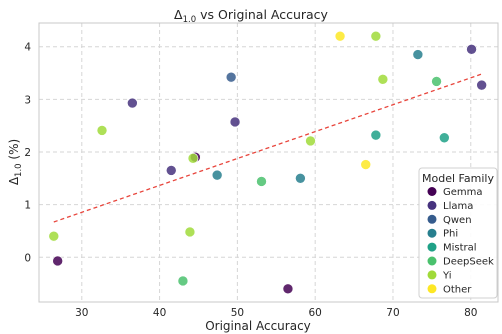 This screenshot has height=334, width=502. I want to click on legend-marker-llama, so click(432, 205).